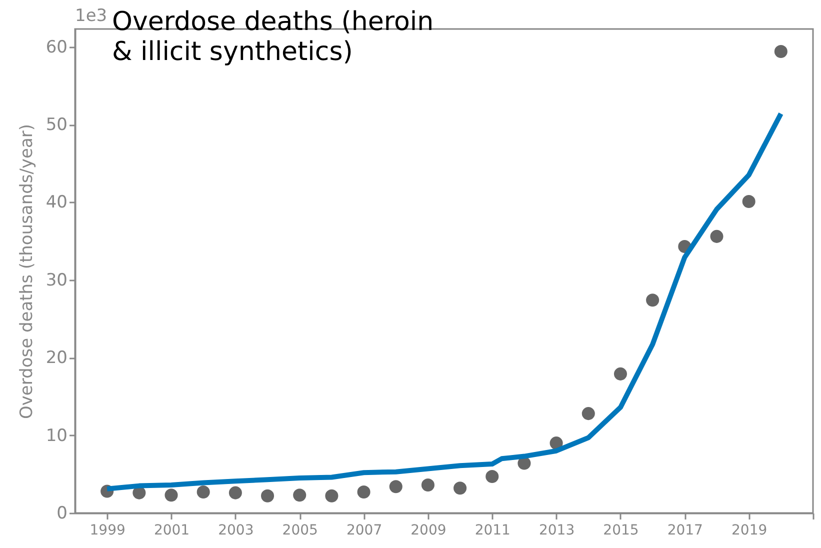  Describe the element at coordinates (57, 280) in the screenshot. I see `y-tick-label: 30` at that location.